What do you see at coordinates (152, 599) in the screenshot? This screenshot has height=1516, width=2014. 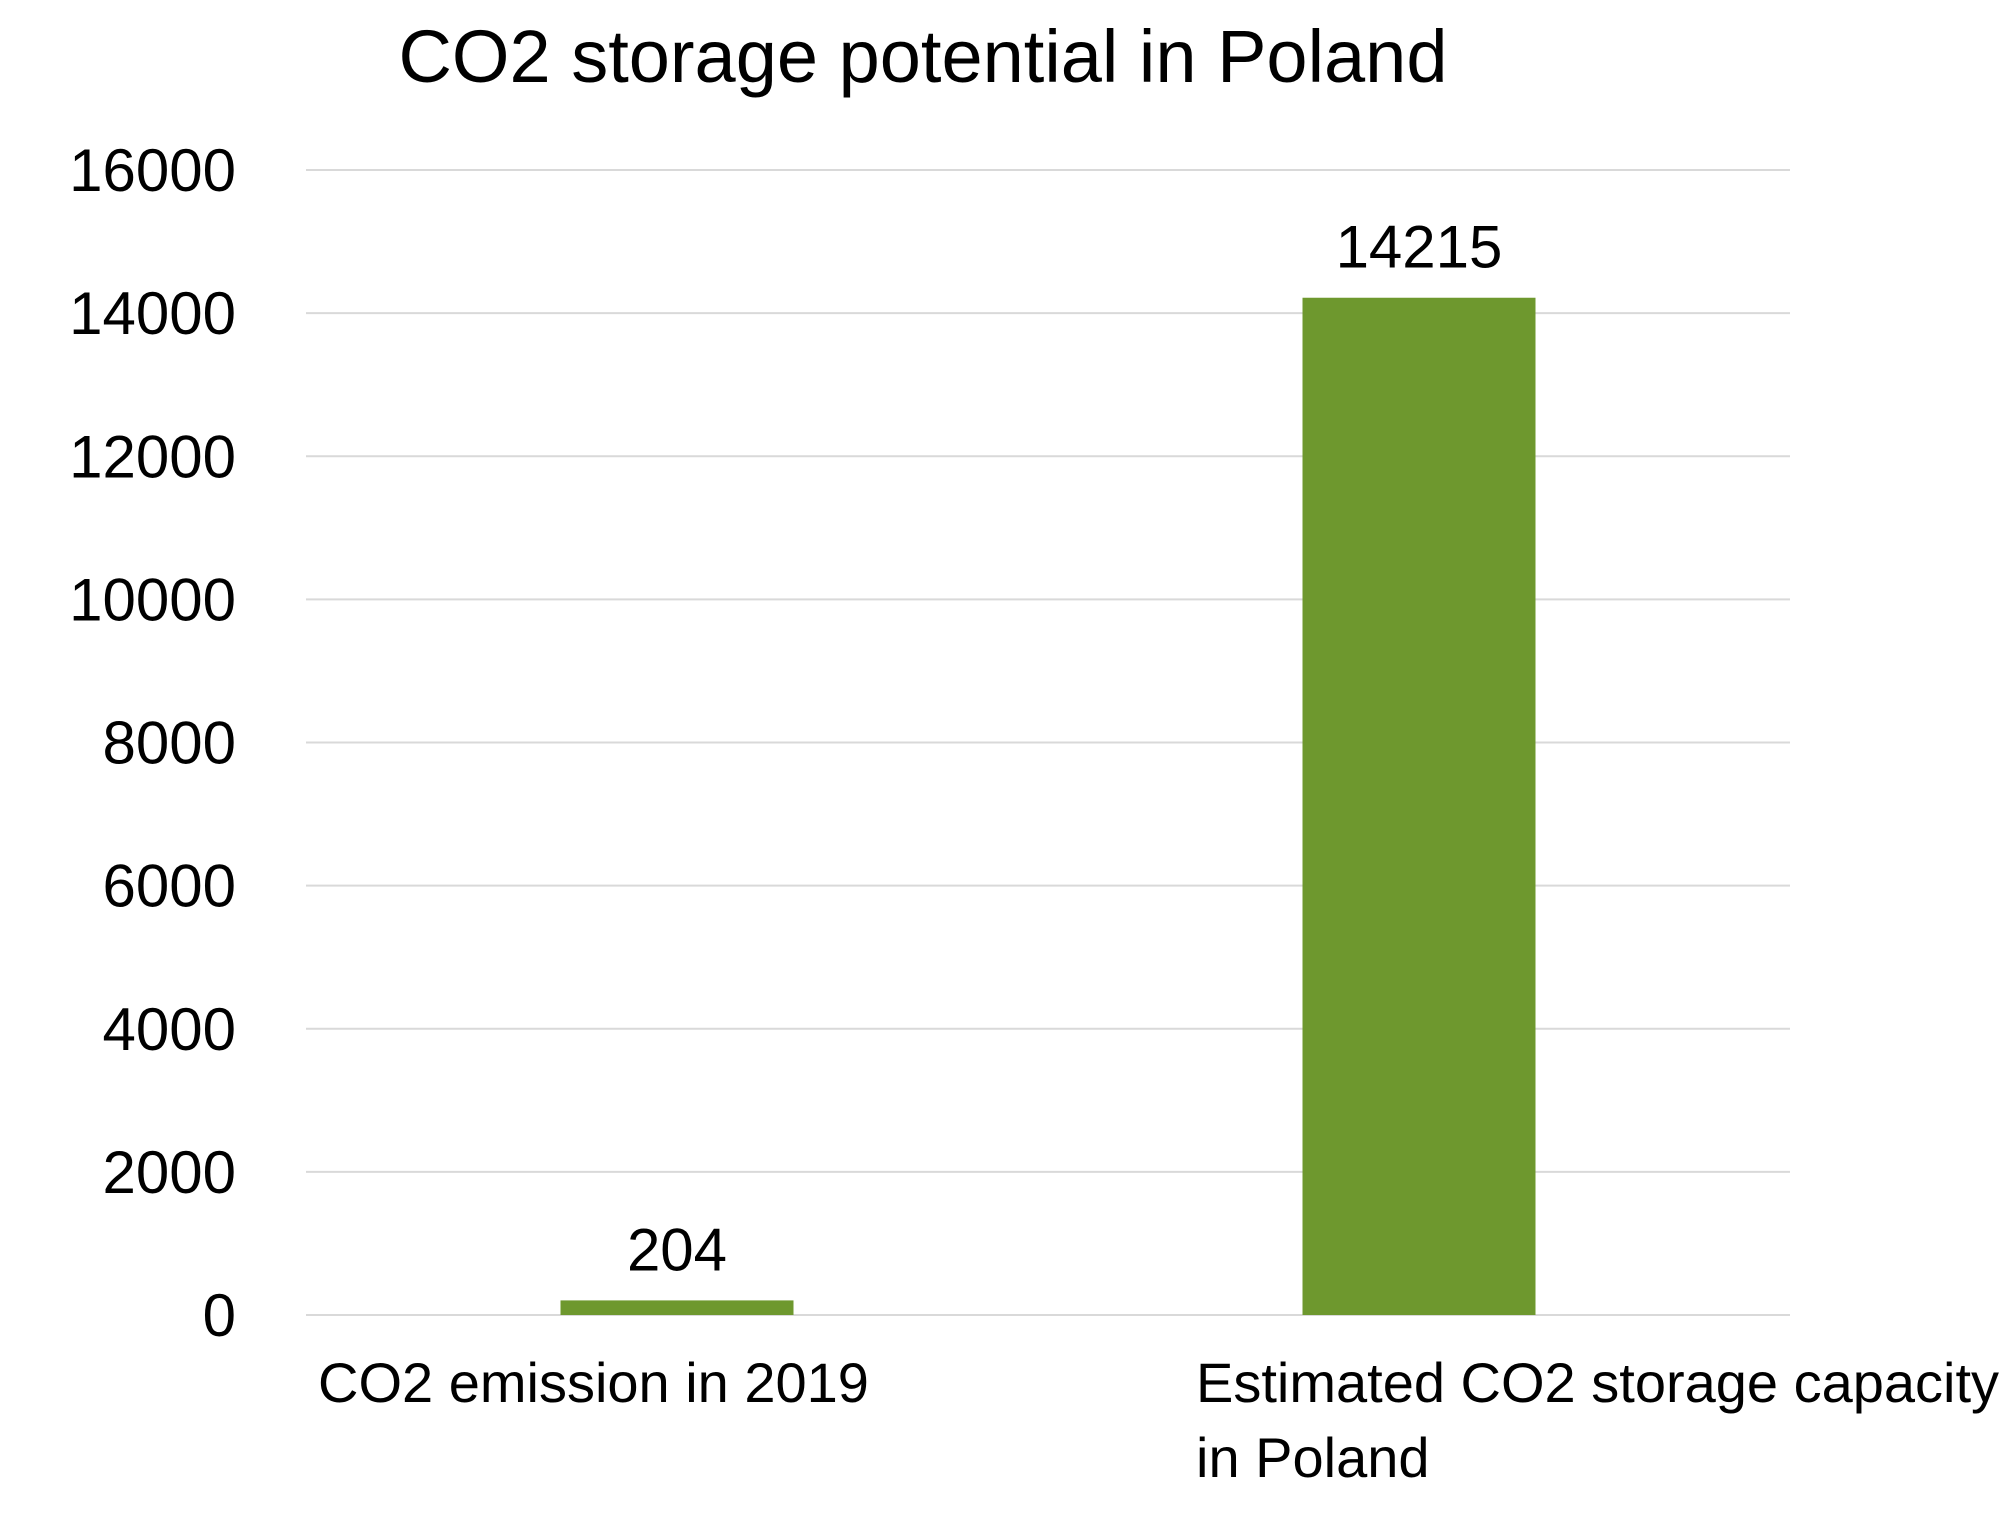 I see `y-tick-label: 10000` at bounding box center [152, 599].